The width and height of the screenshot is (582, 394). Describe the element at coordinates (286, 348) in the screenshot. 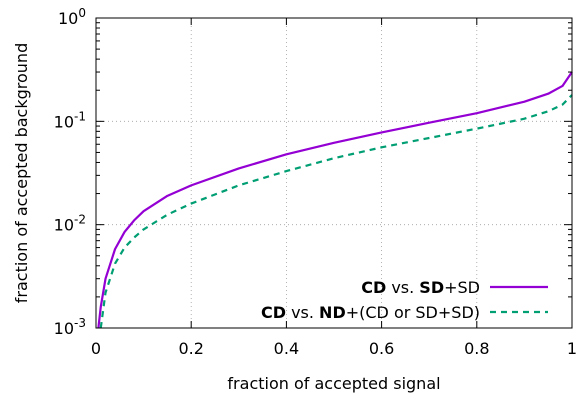

I see `x-tick-label: 0.4` at that location.